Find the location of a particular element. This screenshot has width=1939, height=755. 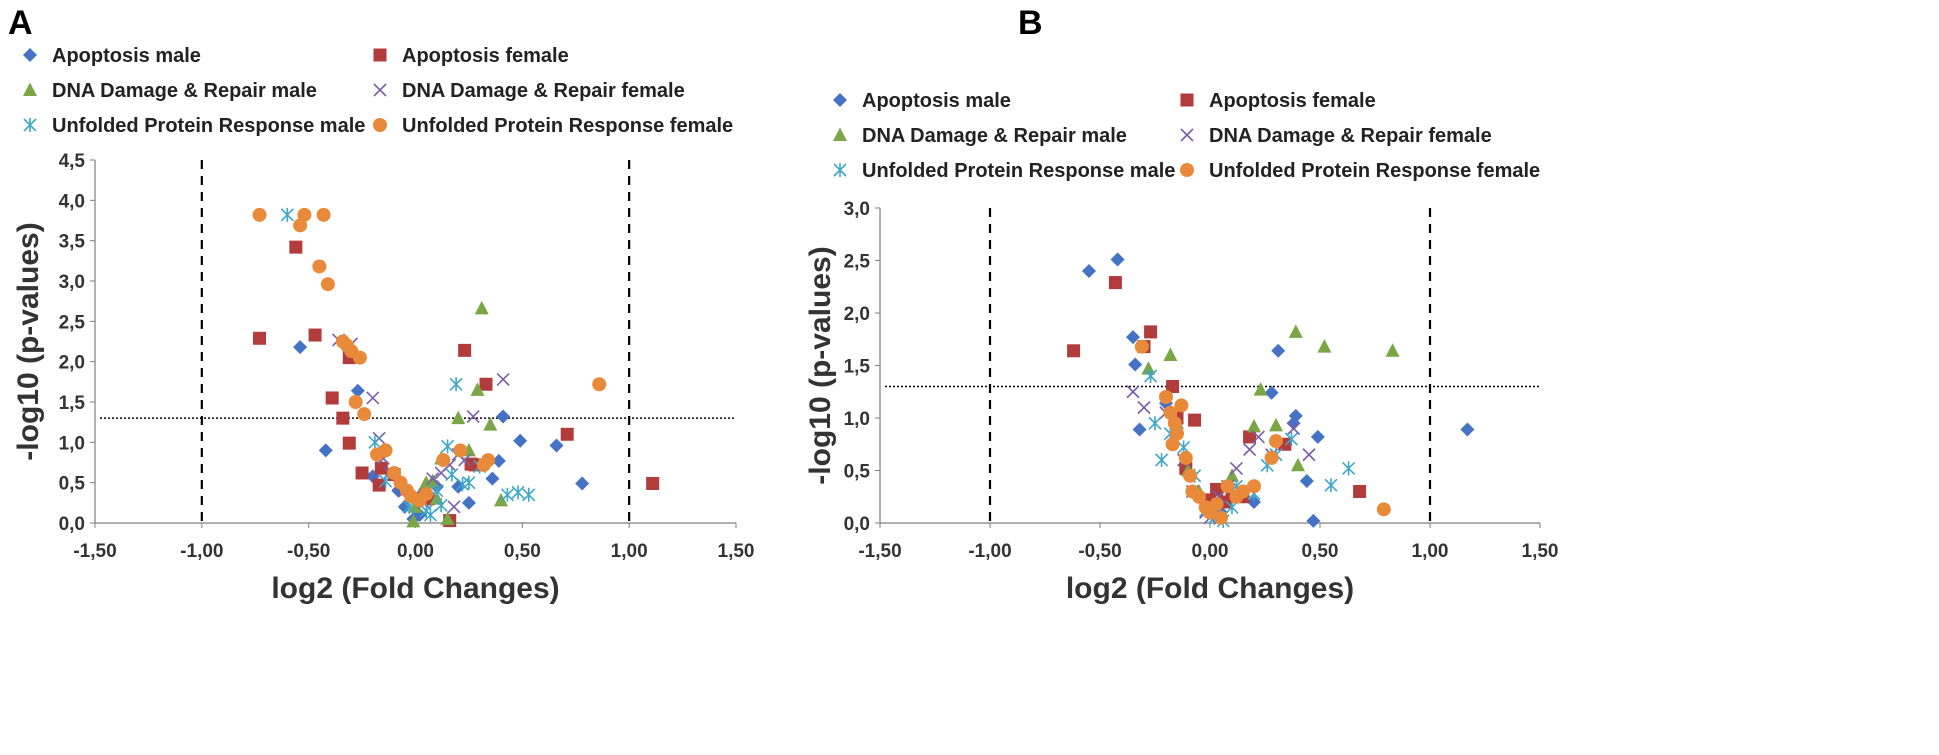

series-b-unfolded-protein-response-female is located at coordinates (1262, 432).